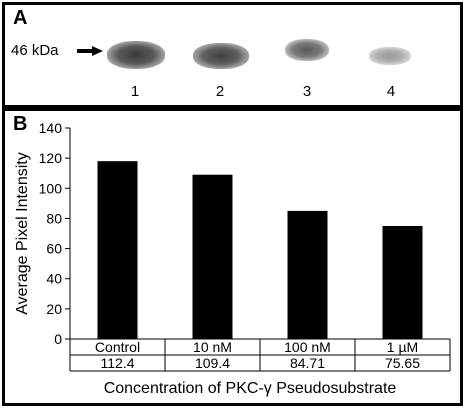 The width and height of the screenshot is (465, 409). I want to click on lane-number-3: 3, so click(307, 91).